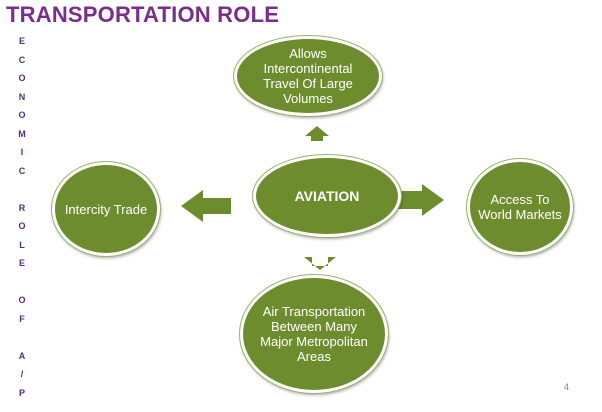 This screenshot has height=412, width=602. I want to click on arrow-up, so click(317, 133).